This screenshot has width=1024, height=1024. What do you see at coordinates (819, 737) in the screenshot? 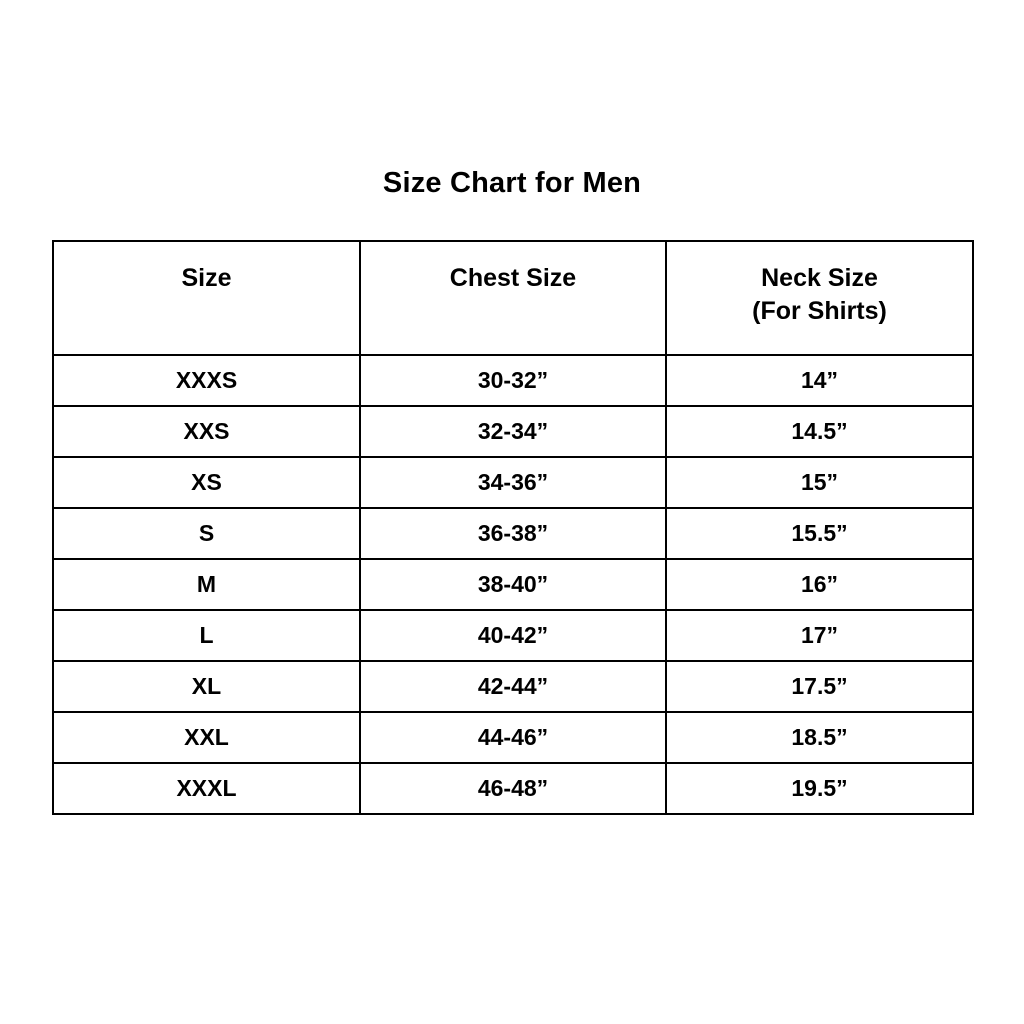
I see `cell-neck: 18.5”` at bounding box center [819, 737].